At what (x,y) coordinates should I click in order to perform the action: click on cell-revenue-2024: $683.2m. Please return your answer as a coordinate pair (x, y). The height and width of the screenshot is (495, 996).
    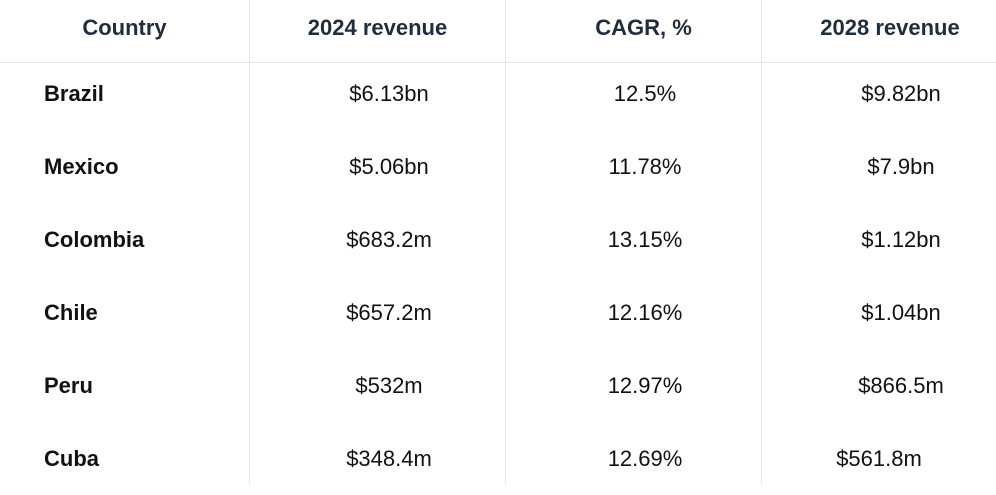
    Looking at the image, I should click on (389, 239).